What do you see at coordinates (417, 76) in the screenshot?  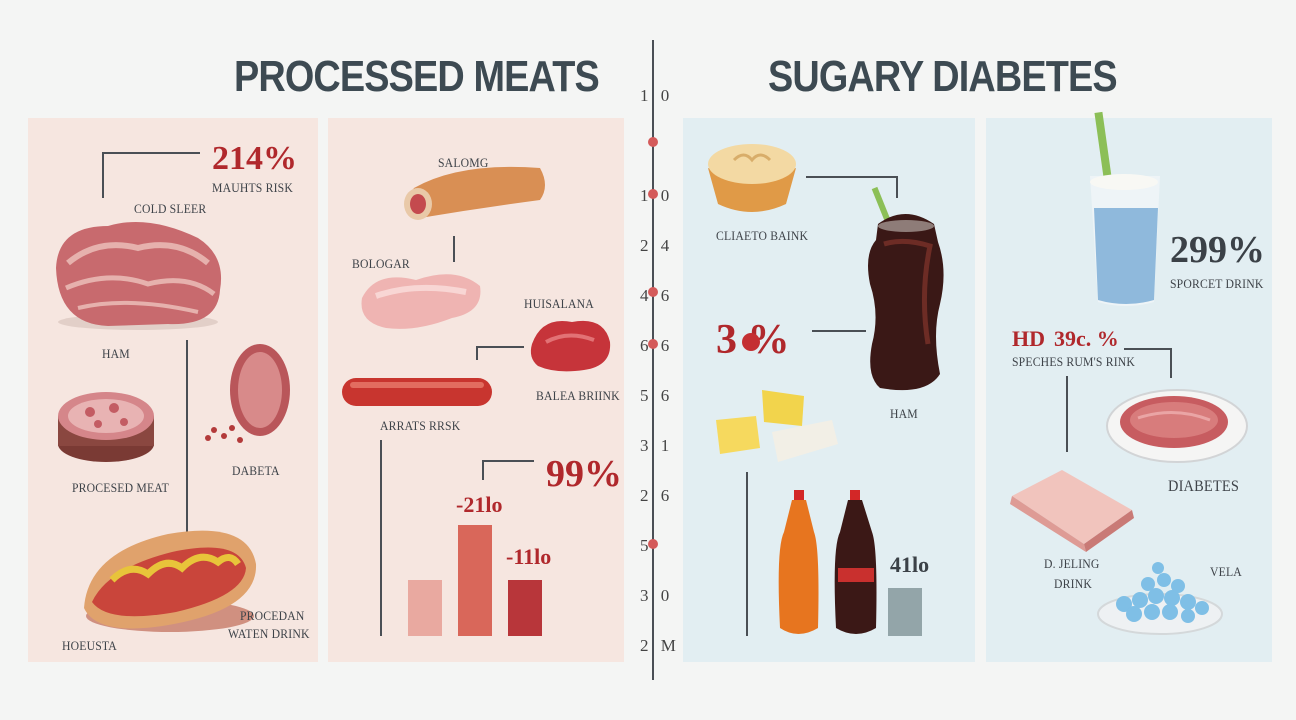 I see `left-title: PROCESSED MEATS` at bounding box center [417, 76].